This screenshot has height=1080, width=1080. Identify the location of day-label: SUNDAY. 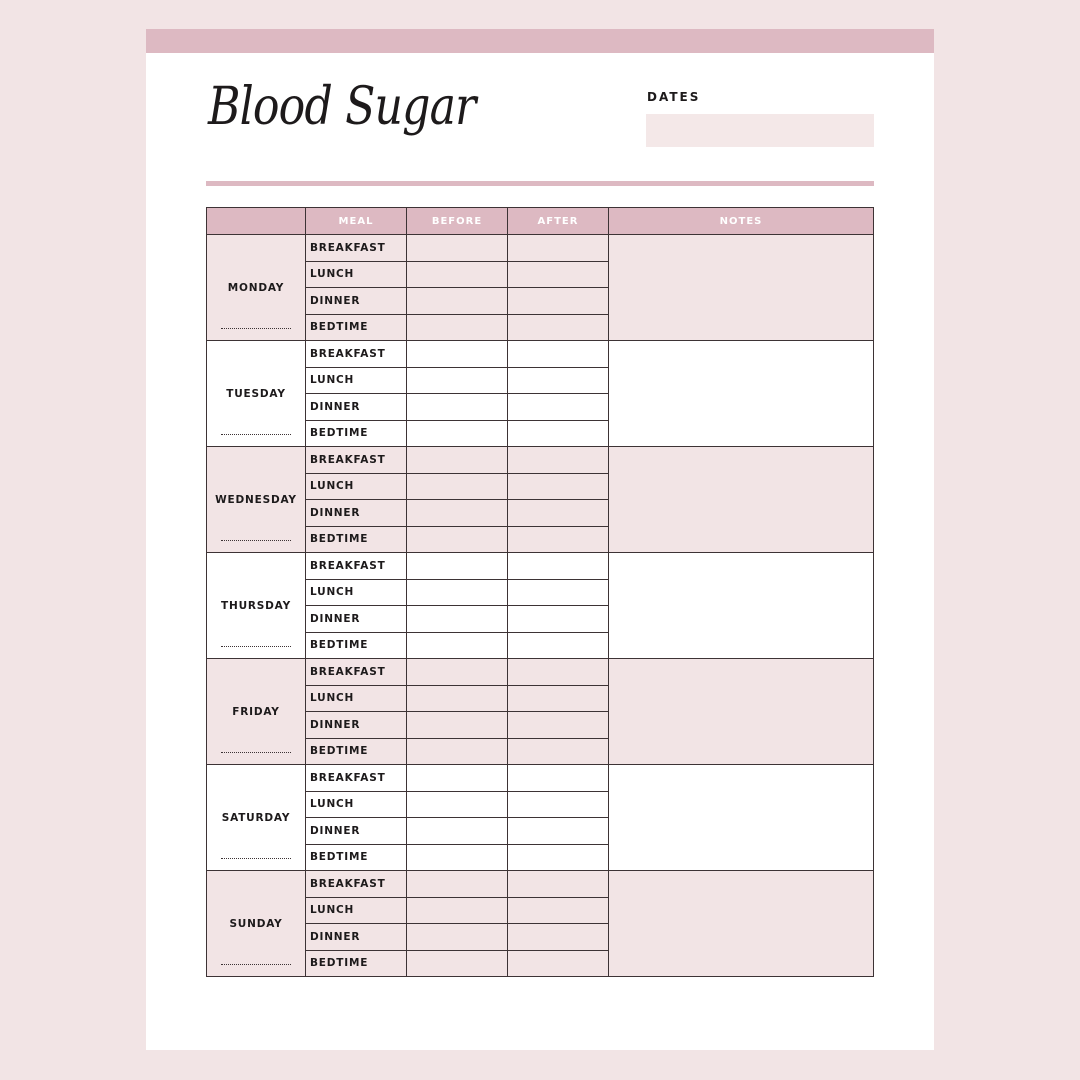
(256, 923).